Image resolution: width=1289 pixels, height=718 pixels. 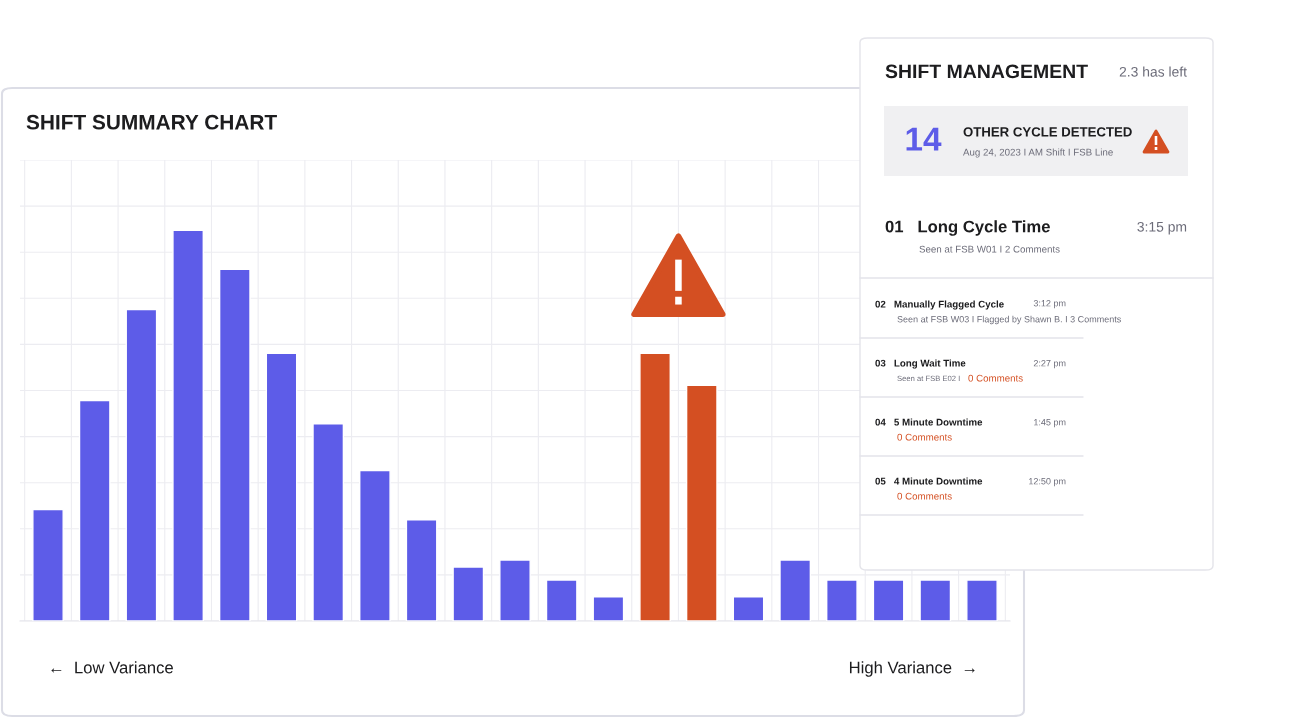 I want to click on text: 14, so click(x=924, y=139).